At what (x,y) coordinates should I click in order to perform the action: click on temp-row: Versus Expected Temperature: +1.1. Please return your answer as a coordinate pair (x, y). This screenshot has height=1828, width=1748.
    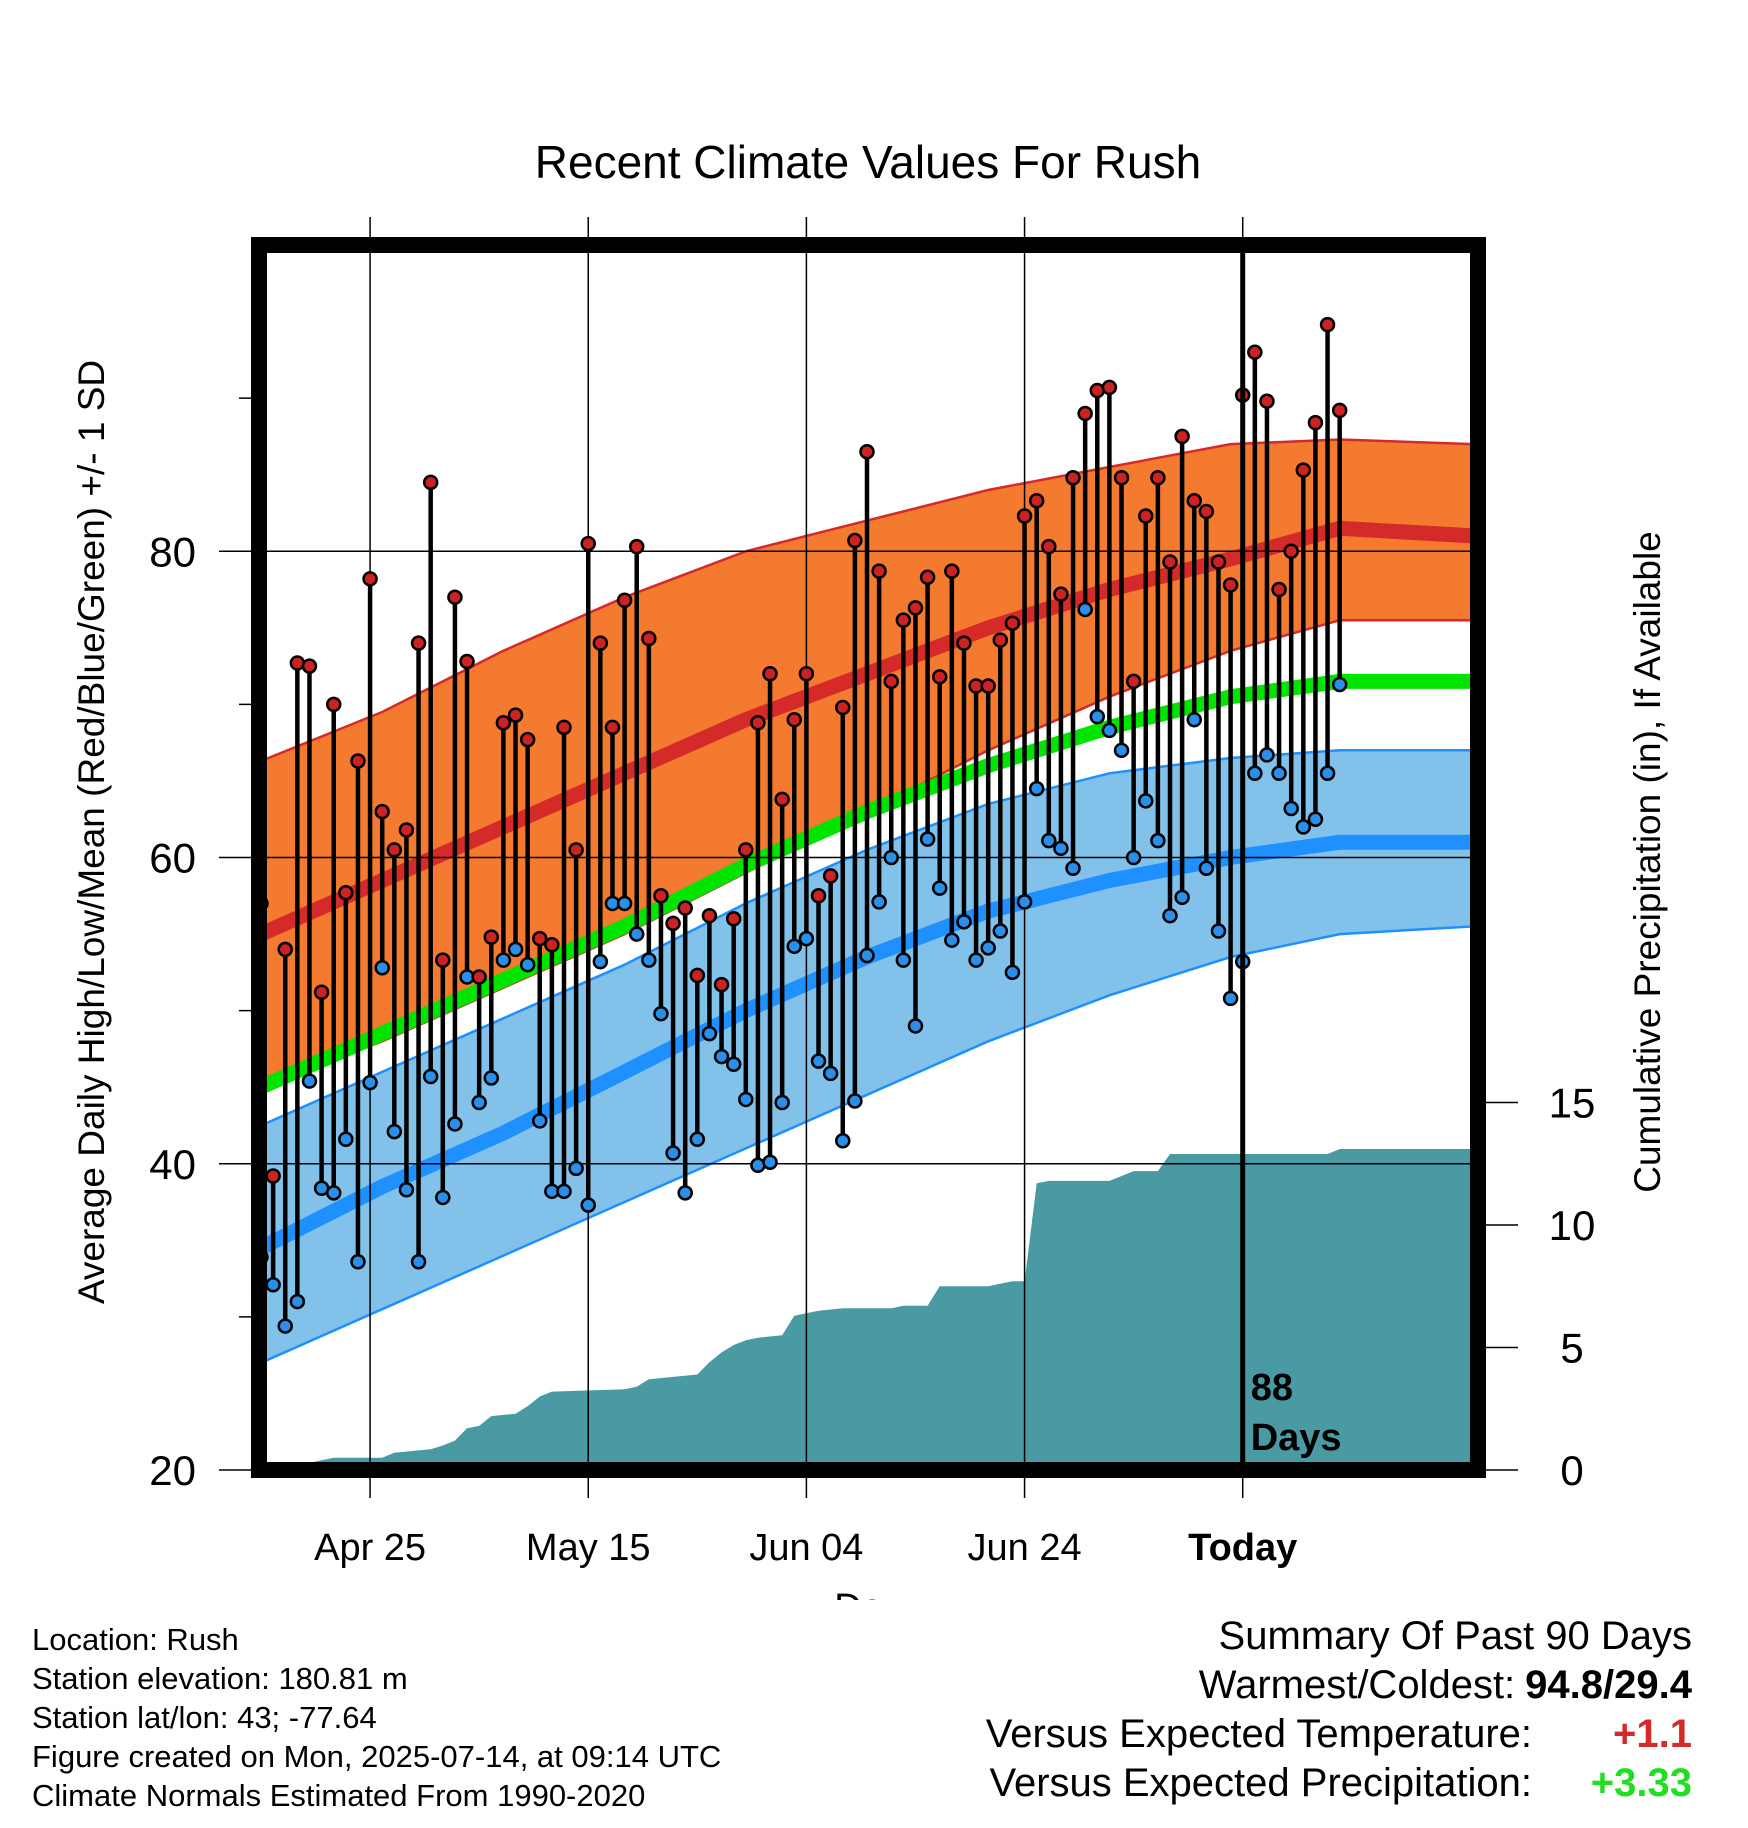
    Looking at the image, I should click on (1339, 1734).